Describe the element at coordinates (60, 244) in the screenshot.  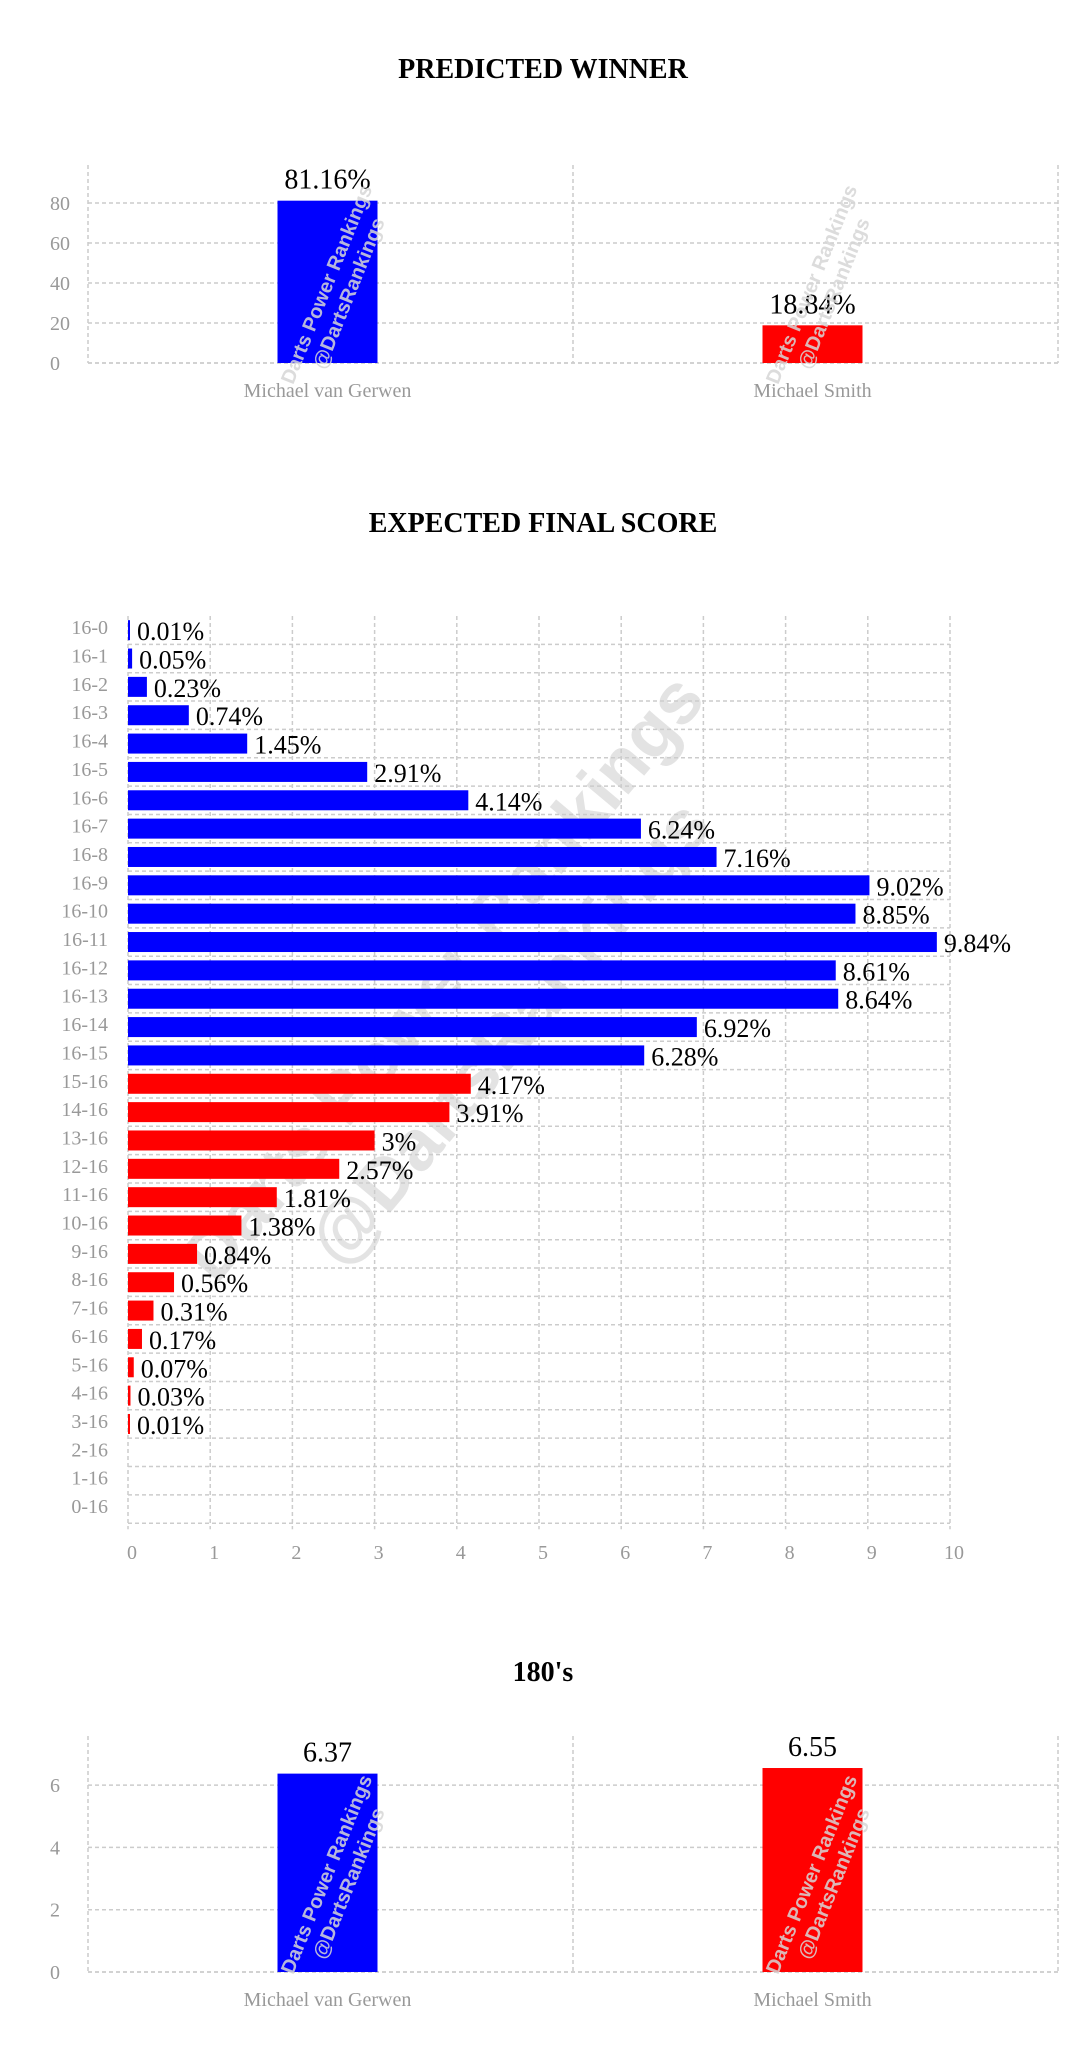
I see `y-tick-label: 60` at that location.